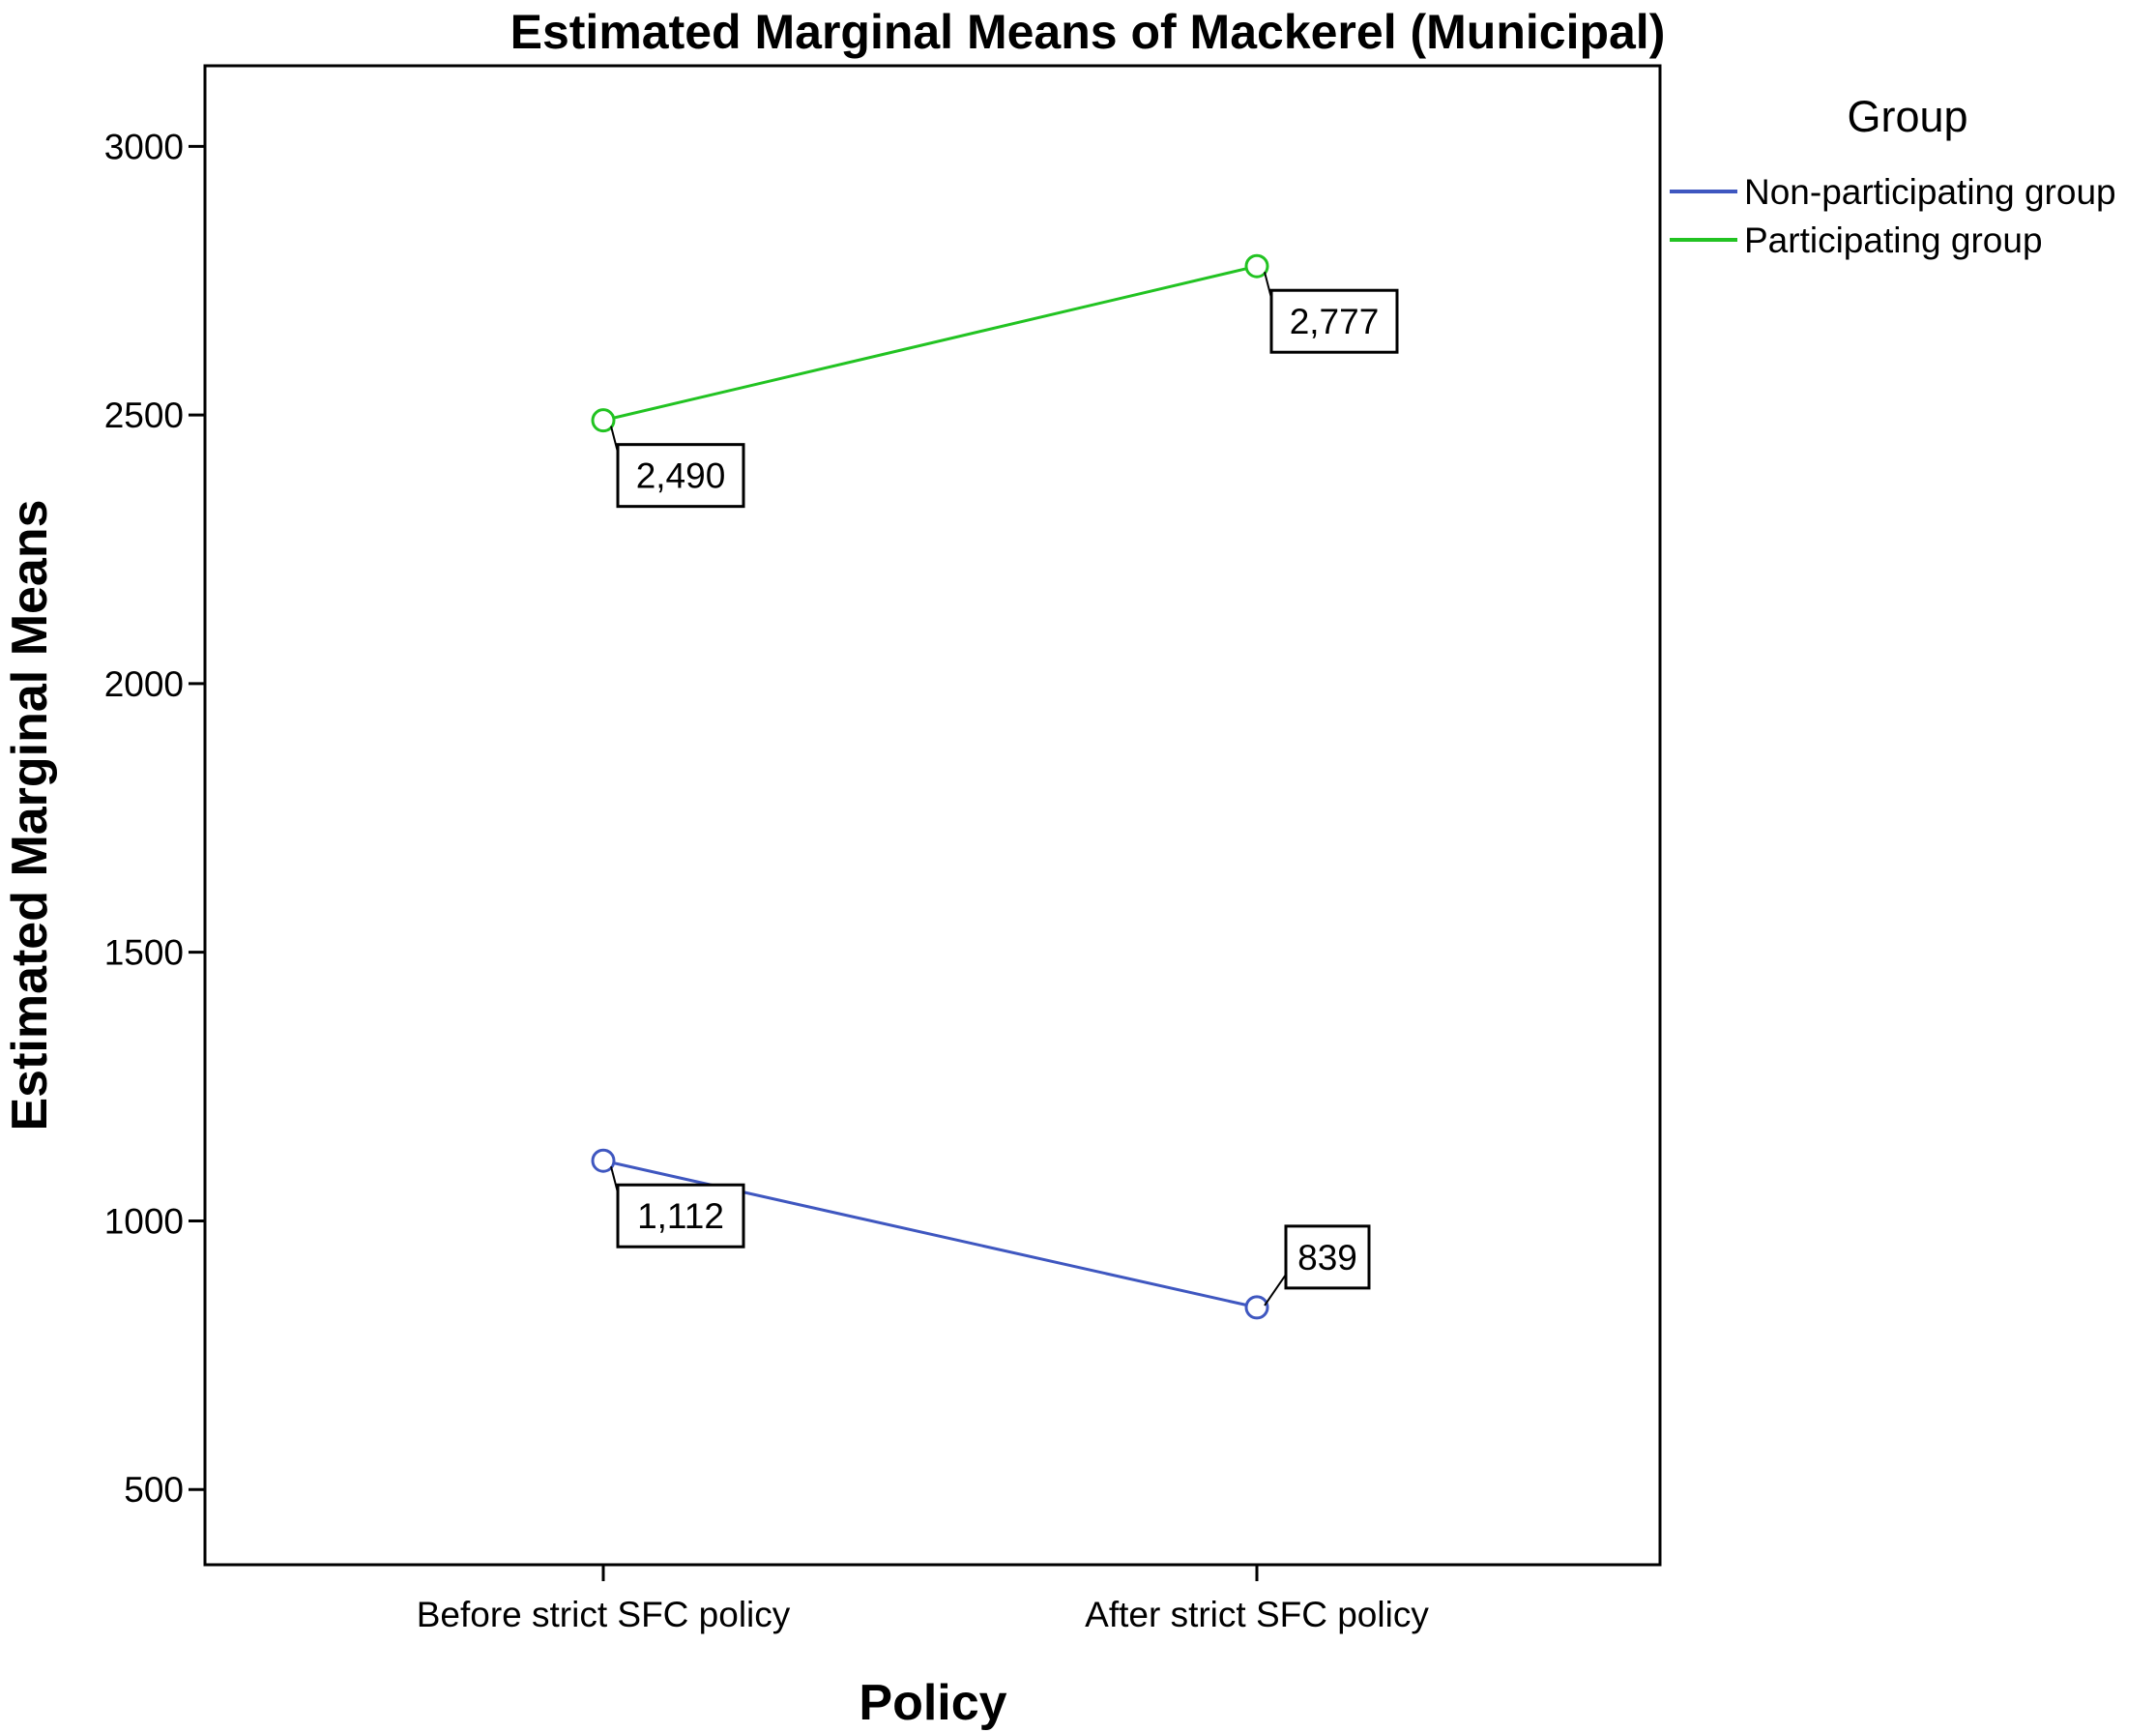 The width and height of the screenshot is (2156, 1733). What do you see at coordinates (1907, 116) in the screenshot?
I see `legend-title: Group` at bounding box center [1907, 116].